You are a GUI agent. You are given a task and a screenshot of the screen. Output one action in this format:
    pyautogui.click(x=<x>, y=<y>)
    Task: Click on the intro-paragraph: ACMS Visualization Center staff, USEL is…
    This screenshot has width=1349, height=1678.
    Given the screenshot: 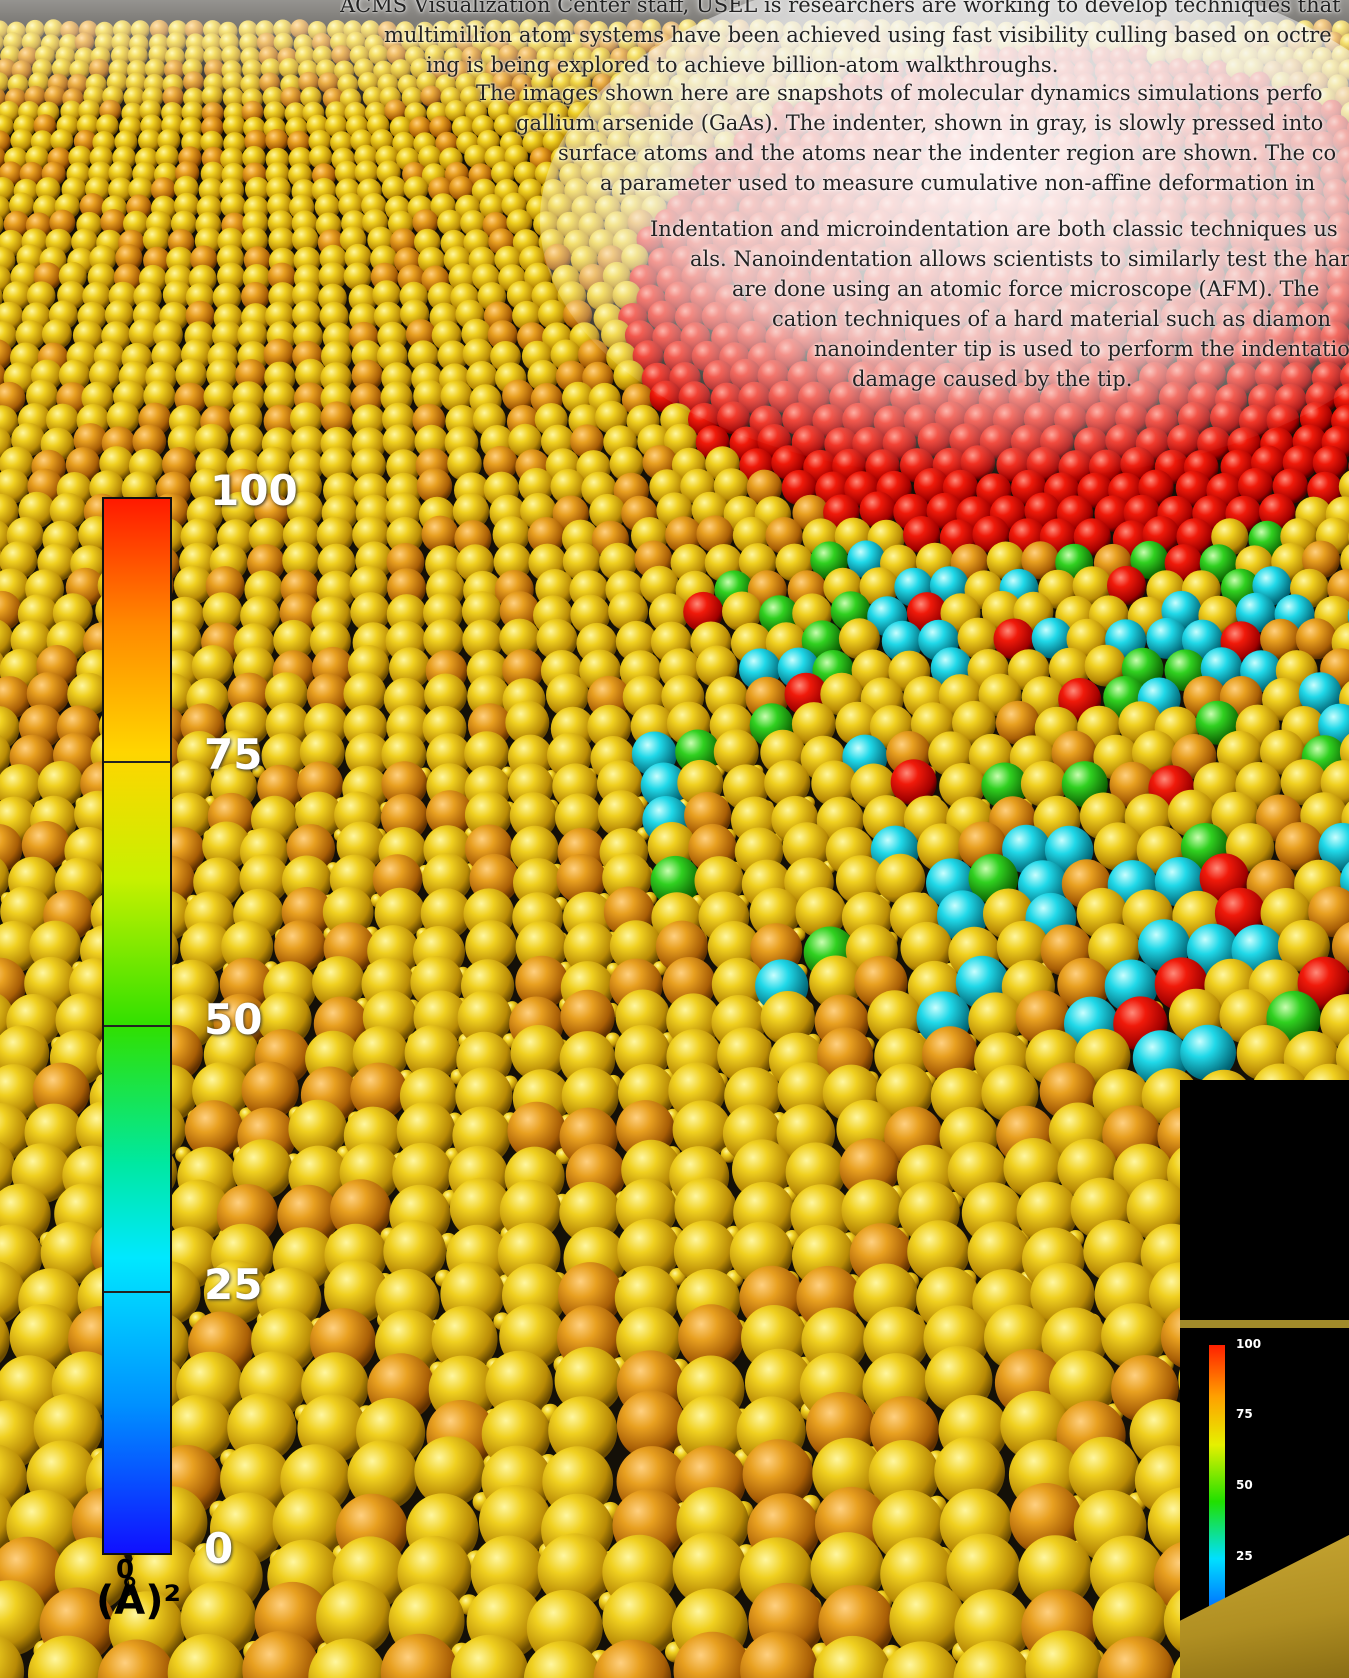 What is the action you would take?
    pyautogui.click(x=844, y=40)
    